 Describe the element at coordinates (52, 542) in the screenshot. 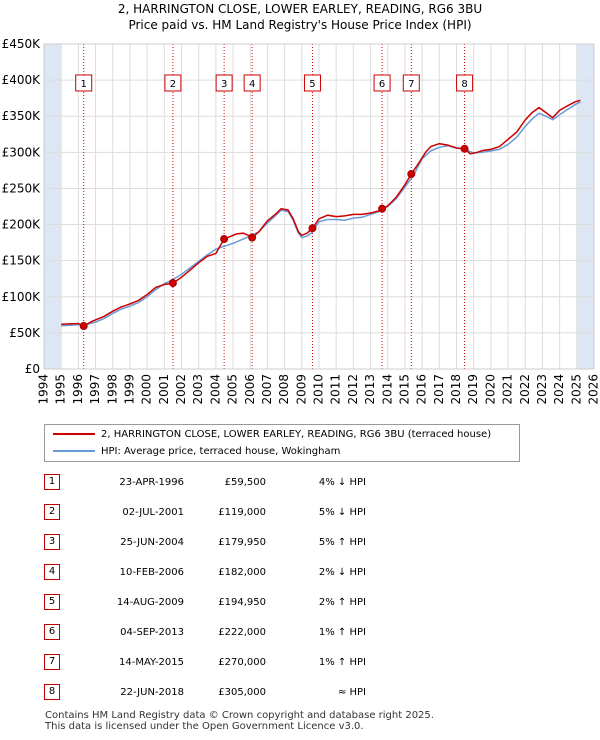

I see `transaction-number: 3` at that location.